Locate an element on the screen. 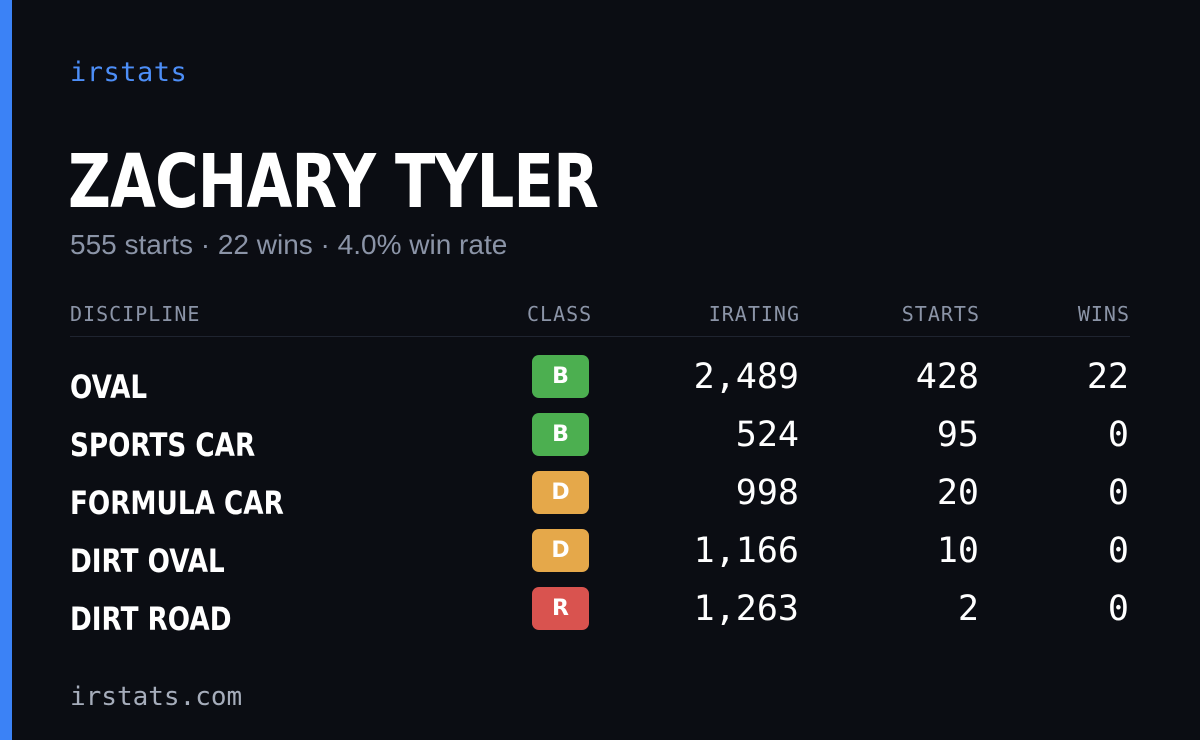 This screenshot has height=740, width=1200. table-row: FORMULA CAR D 998 20 0 is located at coordinates (600, 498).